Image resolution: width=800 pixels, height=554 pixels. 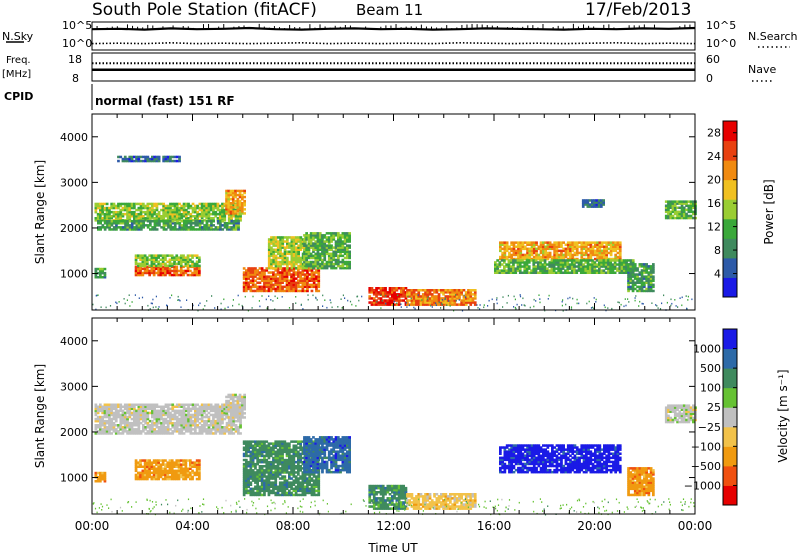 I want to click on power-colorbar-tick-label: 4, so click(x=717, y=274).